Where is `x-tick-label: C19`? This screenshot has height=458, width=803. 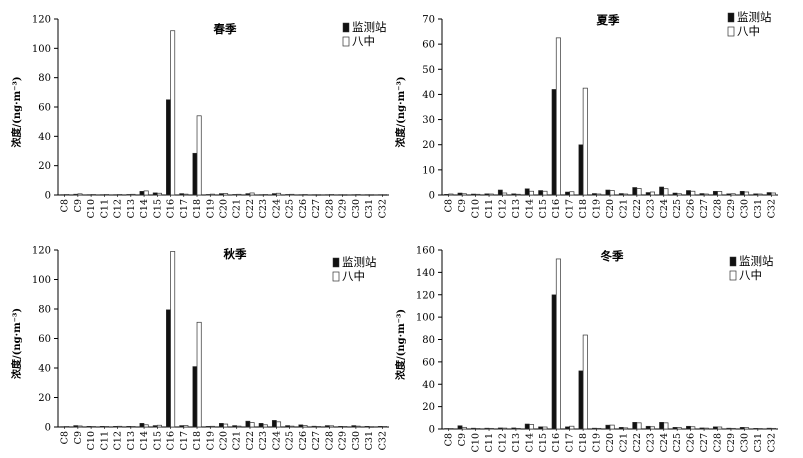
x-tick-label: C19 is located at coordinates (597, 208).